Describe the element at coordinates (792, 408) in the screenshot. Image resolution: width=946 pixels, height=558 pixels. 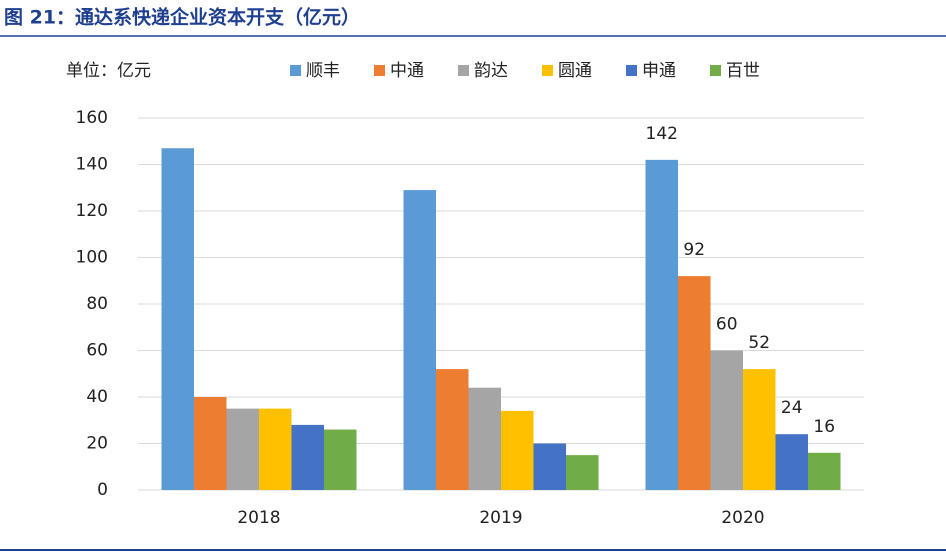
I see `data-label: 24` at that location.